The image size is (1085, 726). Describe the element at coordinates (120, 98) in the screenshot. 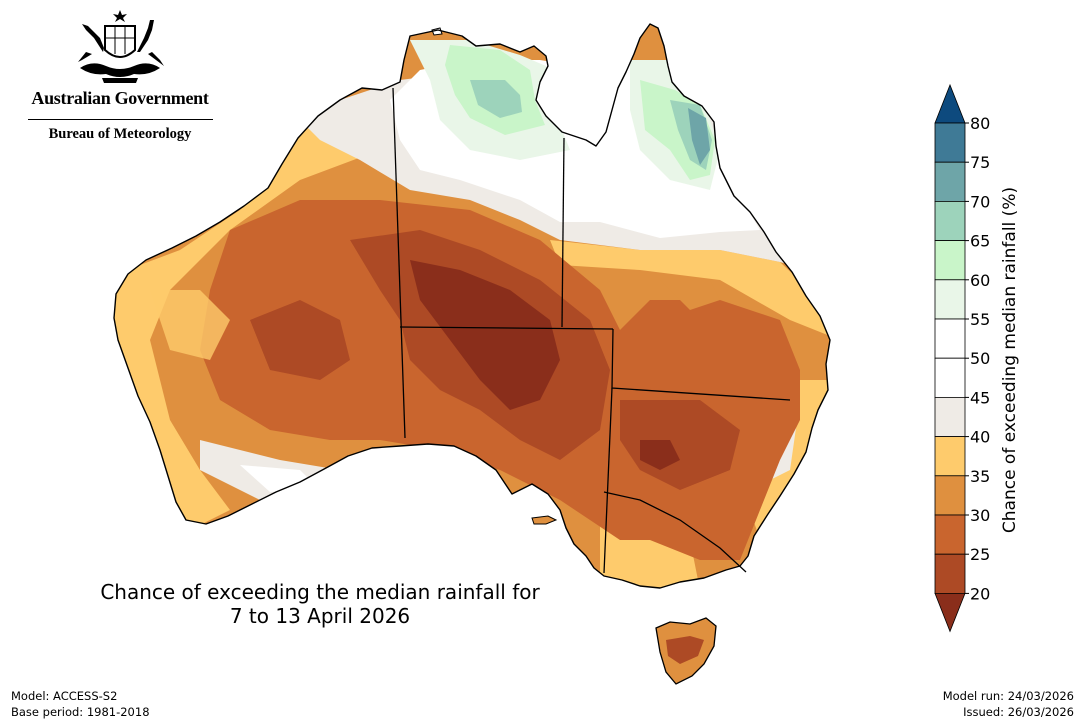

I see `government-title: Australian Government` at that location.